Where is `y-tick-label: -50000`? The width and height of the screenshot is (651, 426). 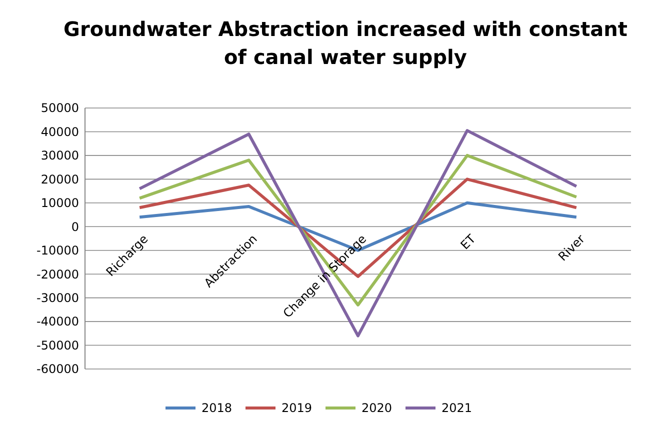
y-tick-label: -50000 is located at coordinates (57, 345).